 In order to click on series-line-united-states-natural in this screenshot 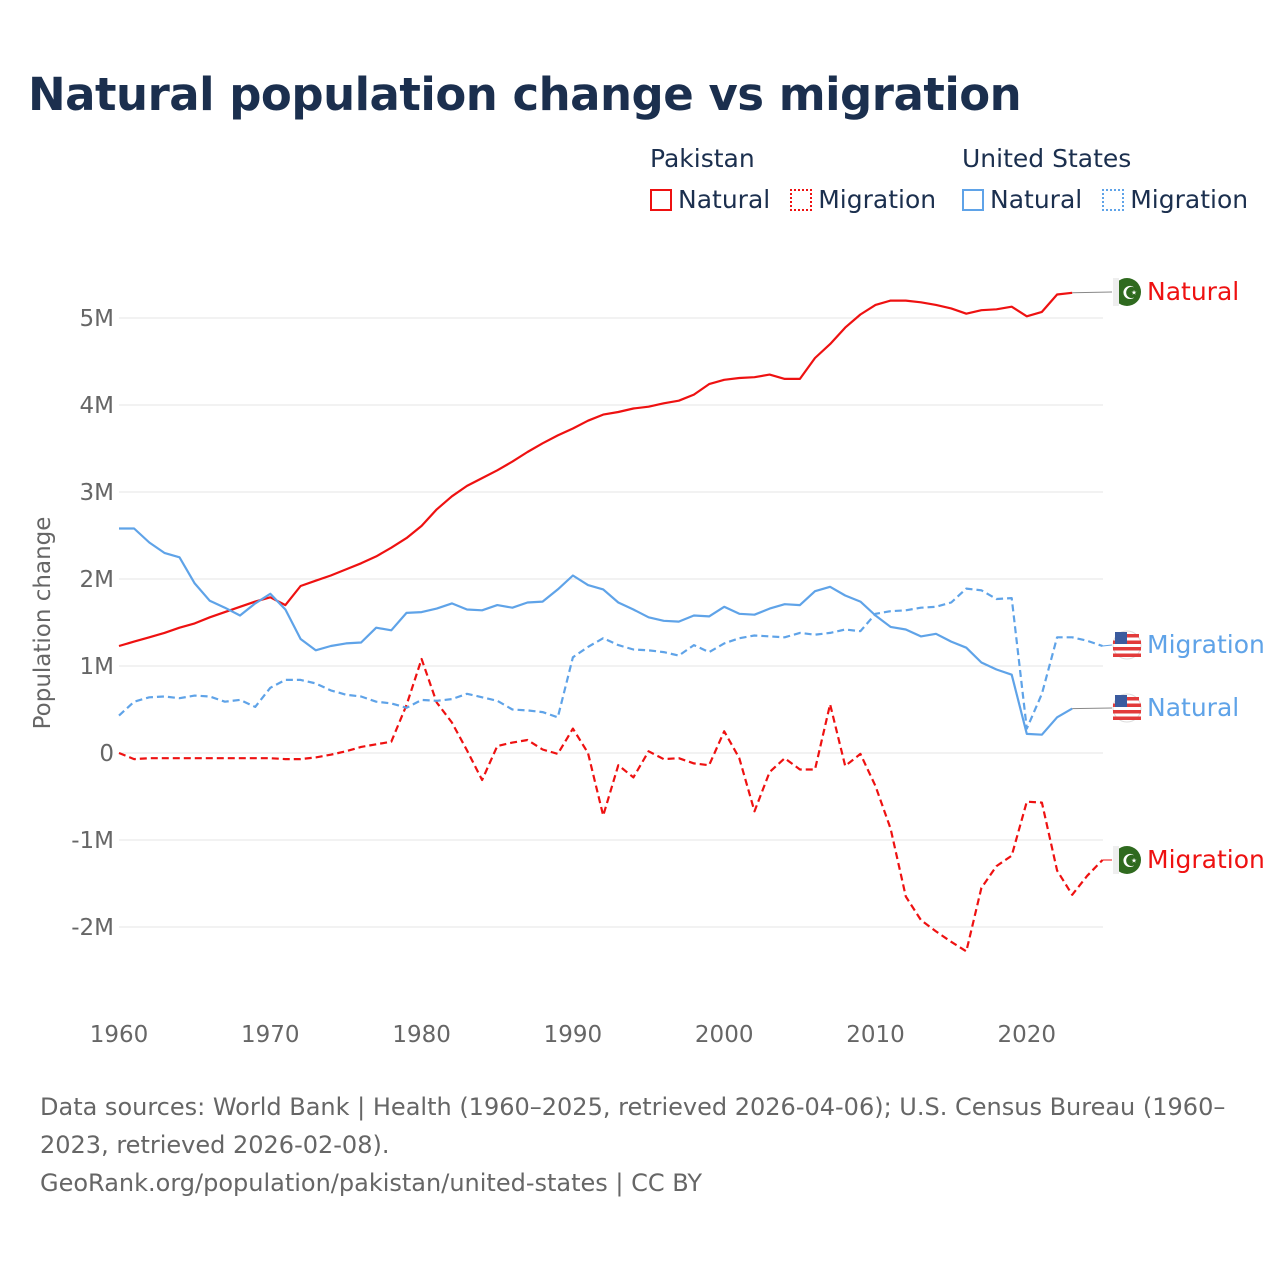, I will do `click(596, 631)`.